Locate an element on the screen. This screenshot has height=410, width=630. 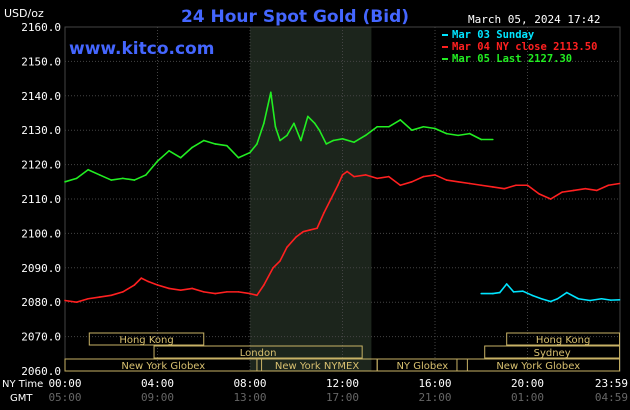
gmt-tick-label: 13:00 is located at coordinates (249, 397).